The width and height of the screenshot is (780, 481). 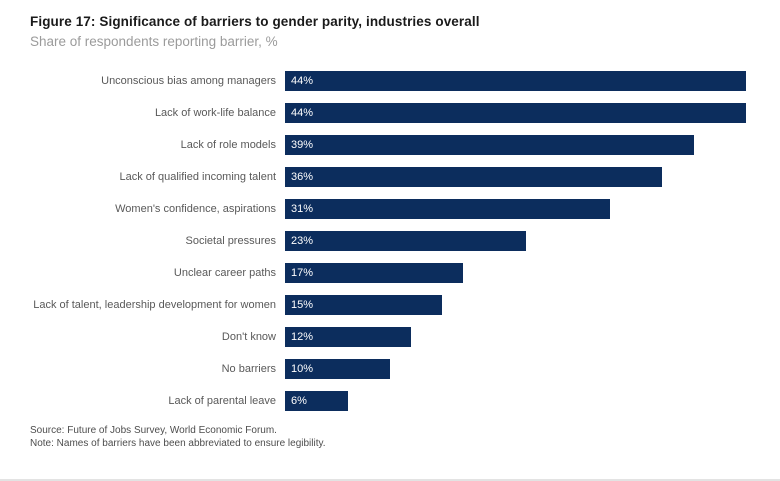 I want to click on chart-row: Don't know 12%, so click(x=388, y=337).